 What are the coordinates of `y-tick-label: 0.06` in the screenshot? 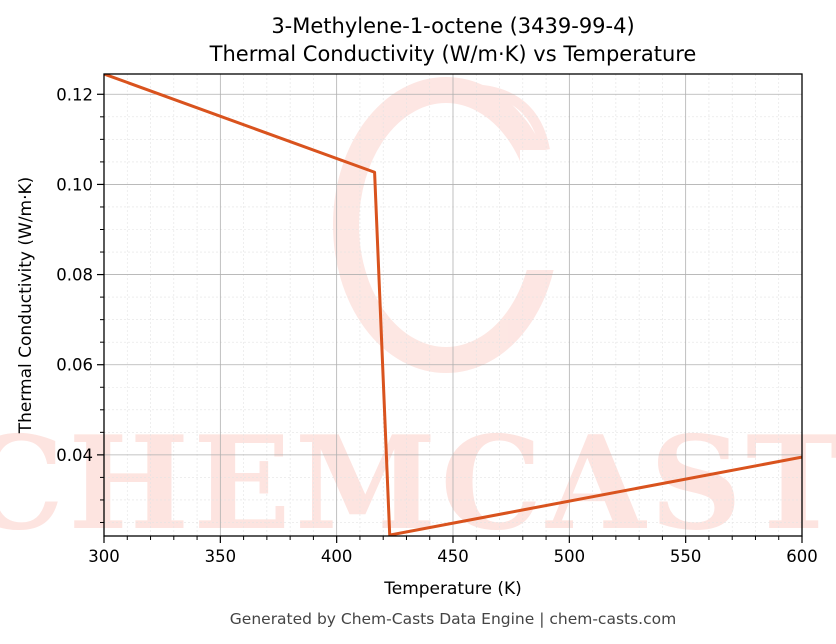 It's located at (74, 365).